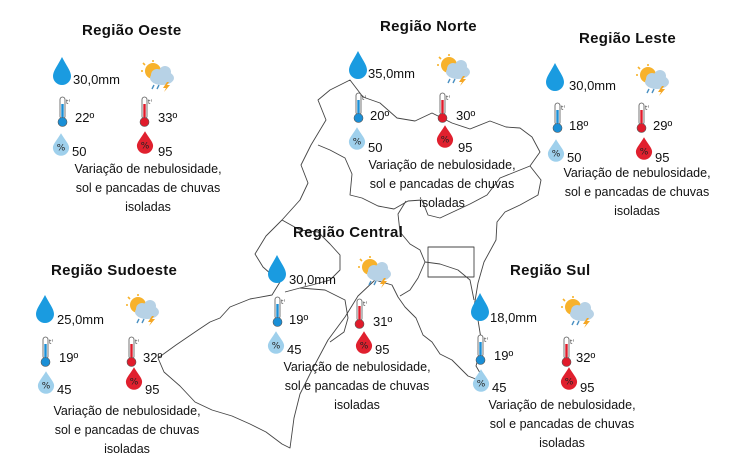 This screenshot has width=729, height=470. What do you see at coordinates (348, 232) in the screenshot?
I see `region-title: Região Central` at bounding box center [348, 232].